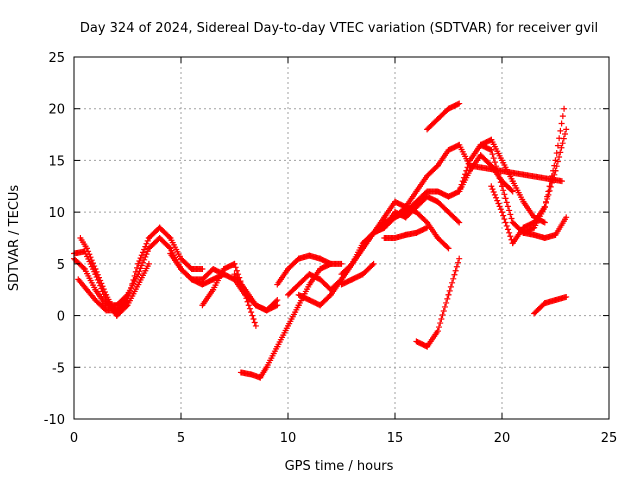 The image size is (640, 485). What do you see at coordinates (406, 232) in the screenshot?
I see `series-track-o` at bounding box center [406, 232].